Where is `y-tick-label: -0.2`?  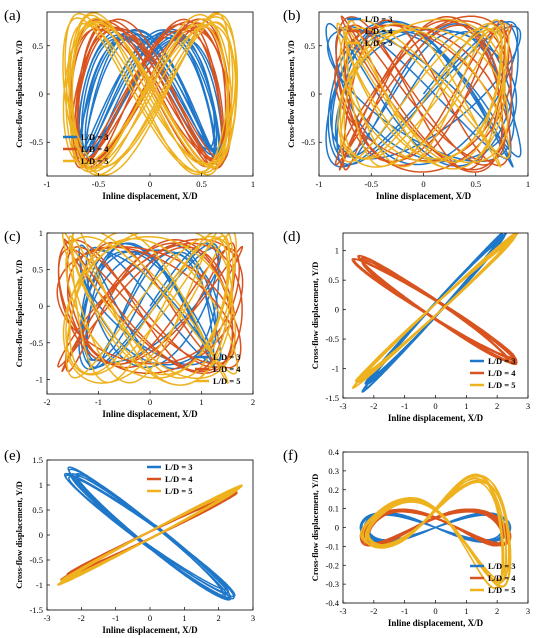 y-tick-label: -0.2 is located at coordinates (332, 565).